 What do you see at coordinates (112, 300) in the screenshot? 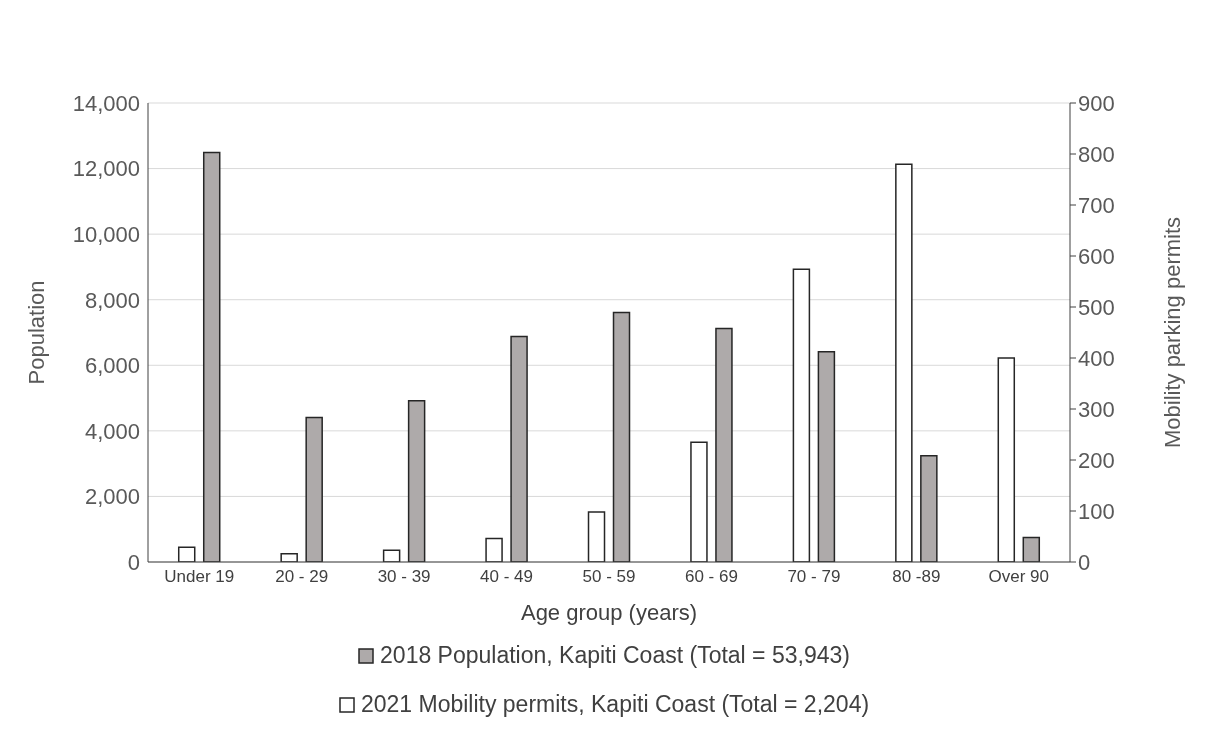
I see `y-tick-label: 8,000` at bounding box center [112, 300].